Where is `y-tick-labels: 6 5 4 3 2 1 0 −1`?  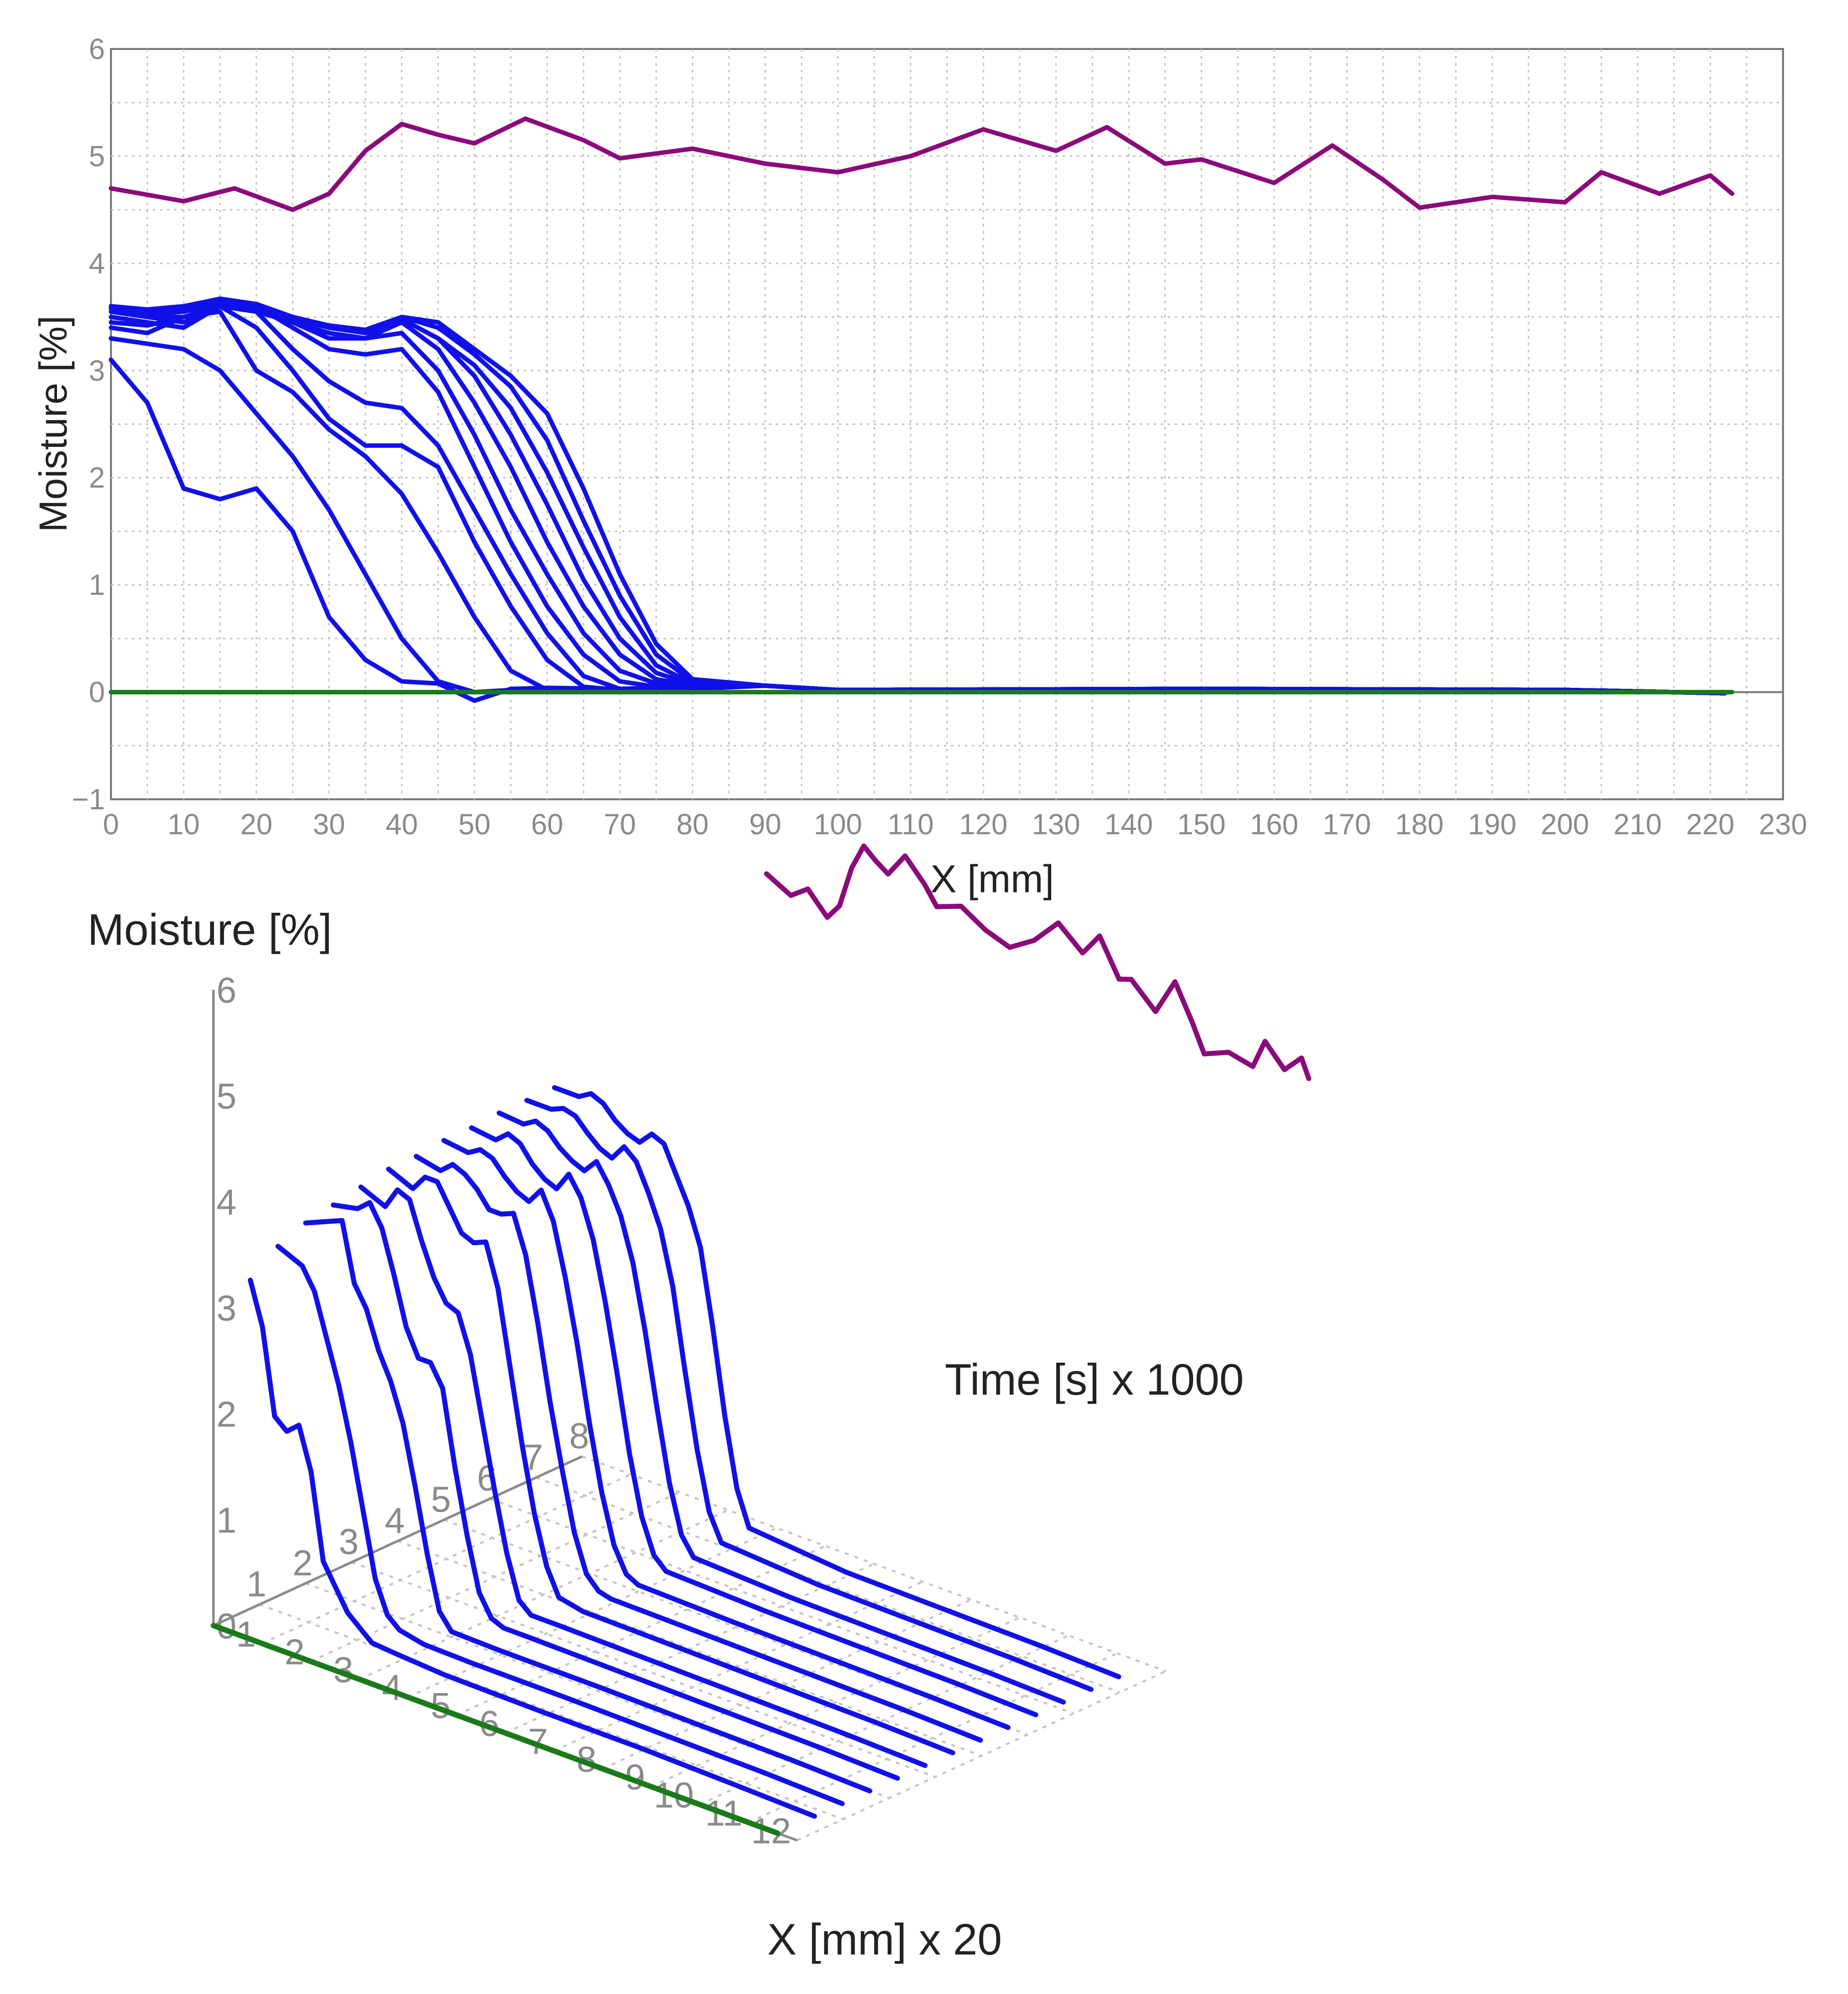 y-tick-labels: 6 5 4 3 2 1 0 −1 is located at coordinates (88, 424).